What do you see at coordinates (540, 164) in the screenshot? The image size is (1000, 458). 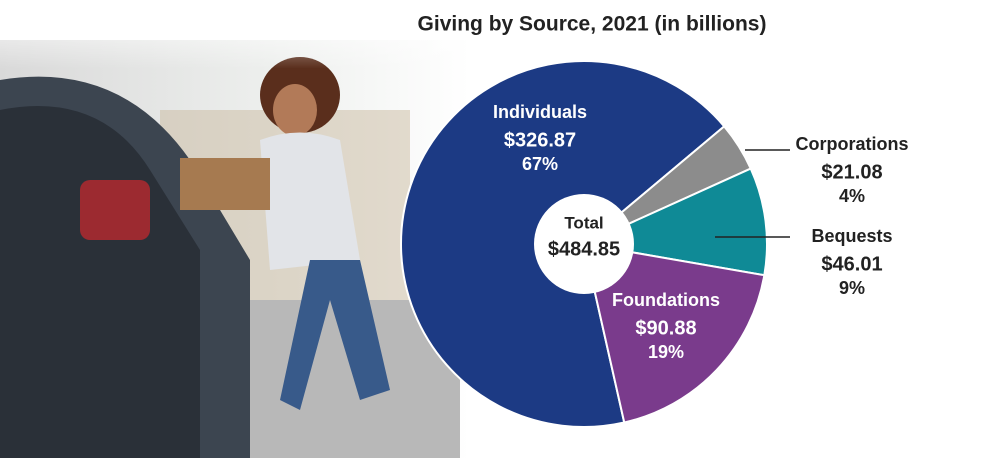 I see `slice-percentage: 67%` at bounding box center [540, 164].